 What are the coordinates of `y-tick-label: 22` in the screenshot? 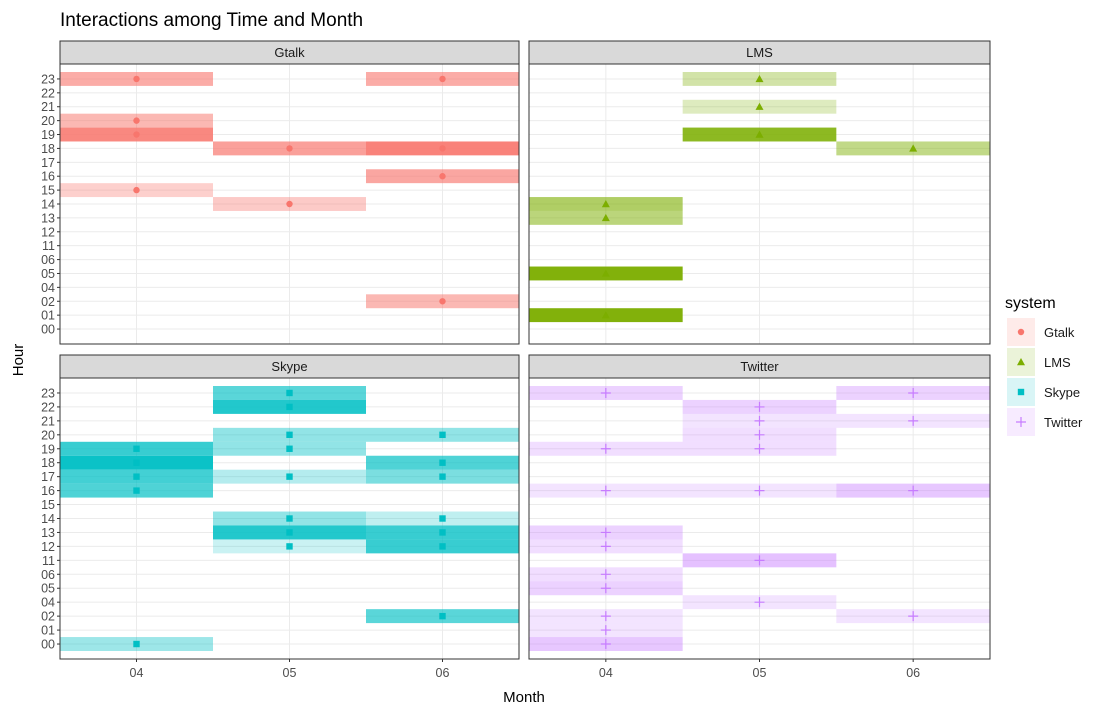 It's located at (48, 407).